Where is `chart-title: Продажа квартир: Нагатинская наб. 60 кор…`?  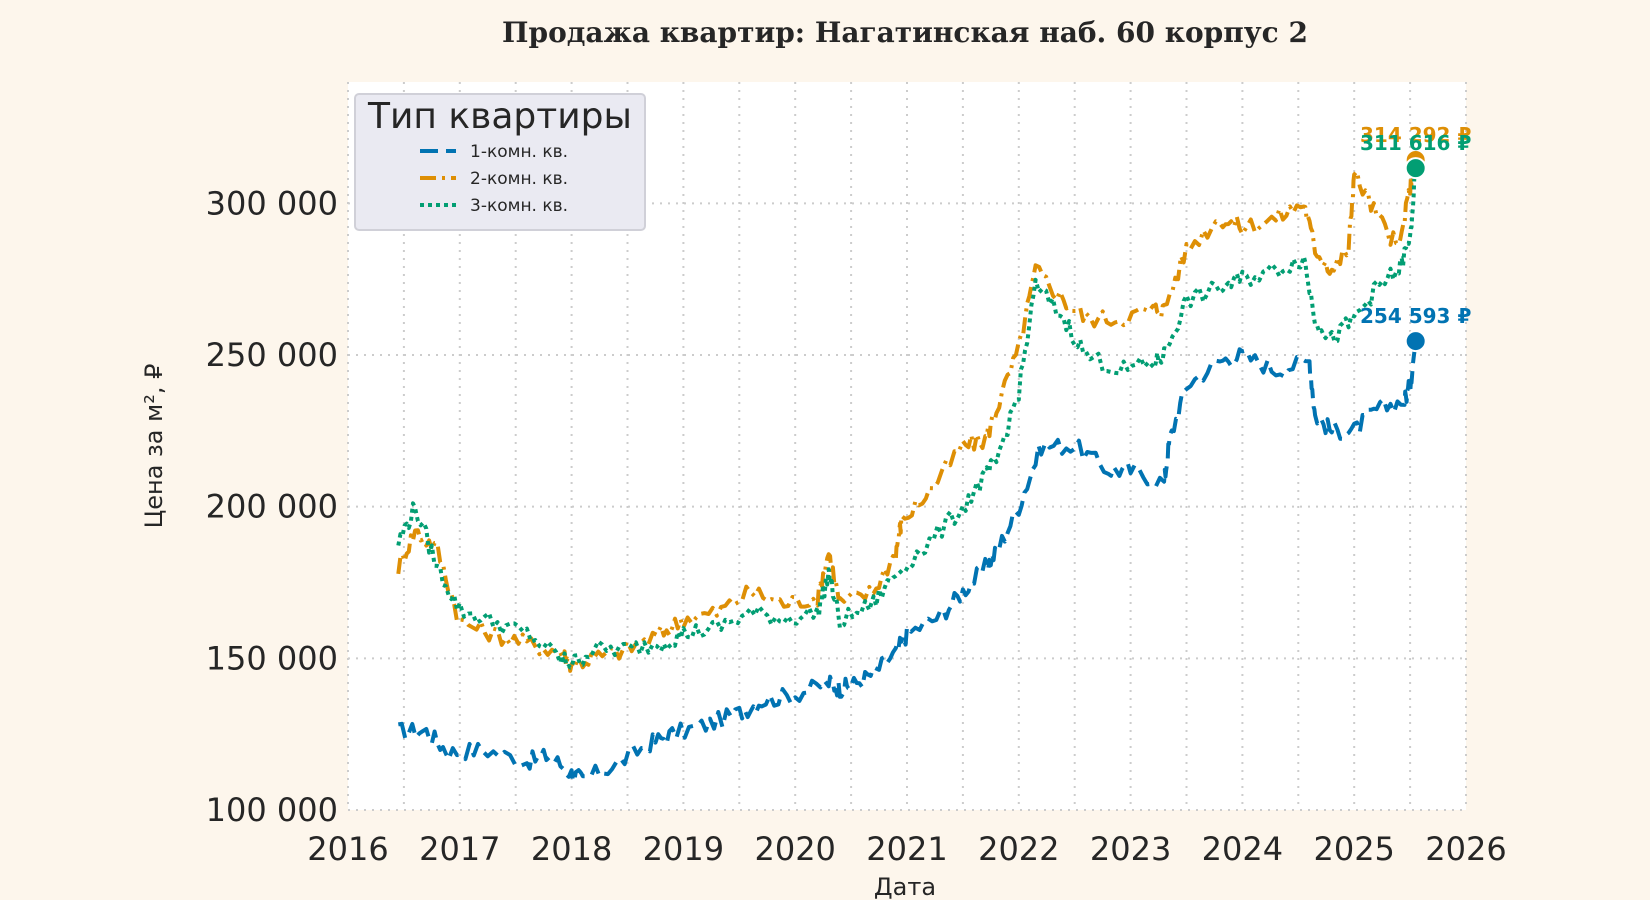
chart-title: Продажа квартир: Нагатинская наб. 60 кор… is located at coordinates (905, 32).